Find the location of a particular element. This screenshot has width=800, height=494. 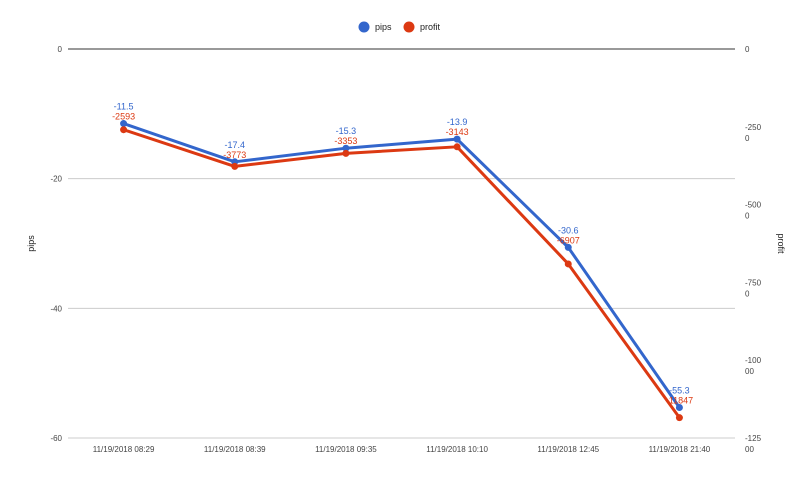

x-tick-label: 11/19/2018 08:39 is located at coordinates (235, 449).